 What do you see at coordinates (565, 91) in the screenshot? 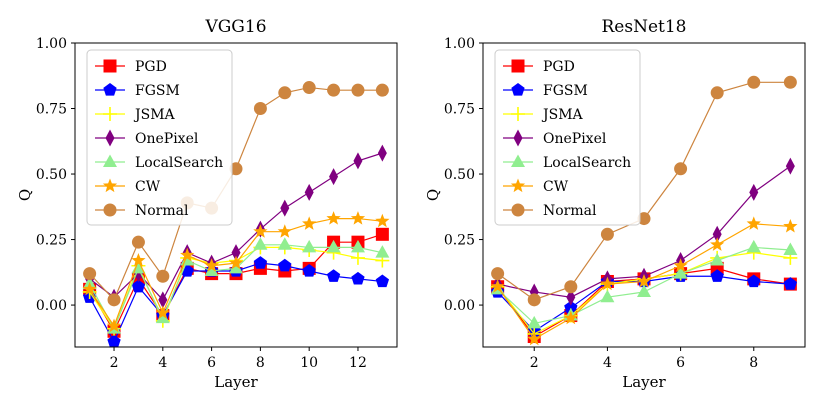
I see `legend-label: FGSM` at bounding box center [565, 91].